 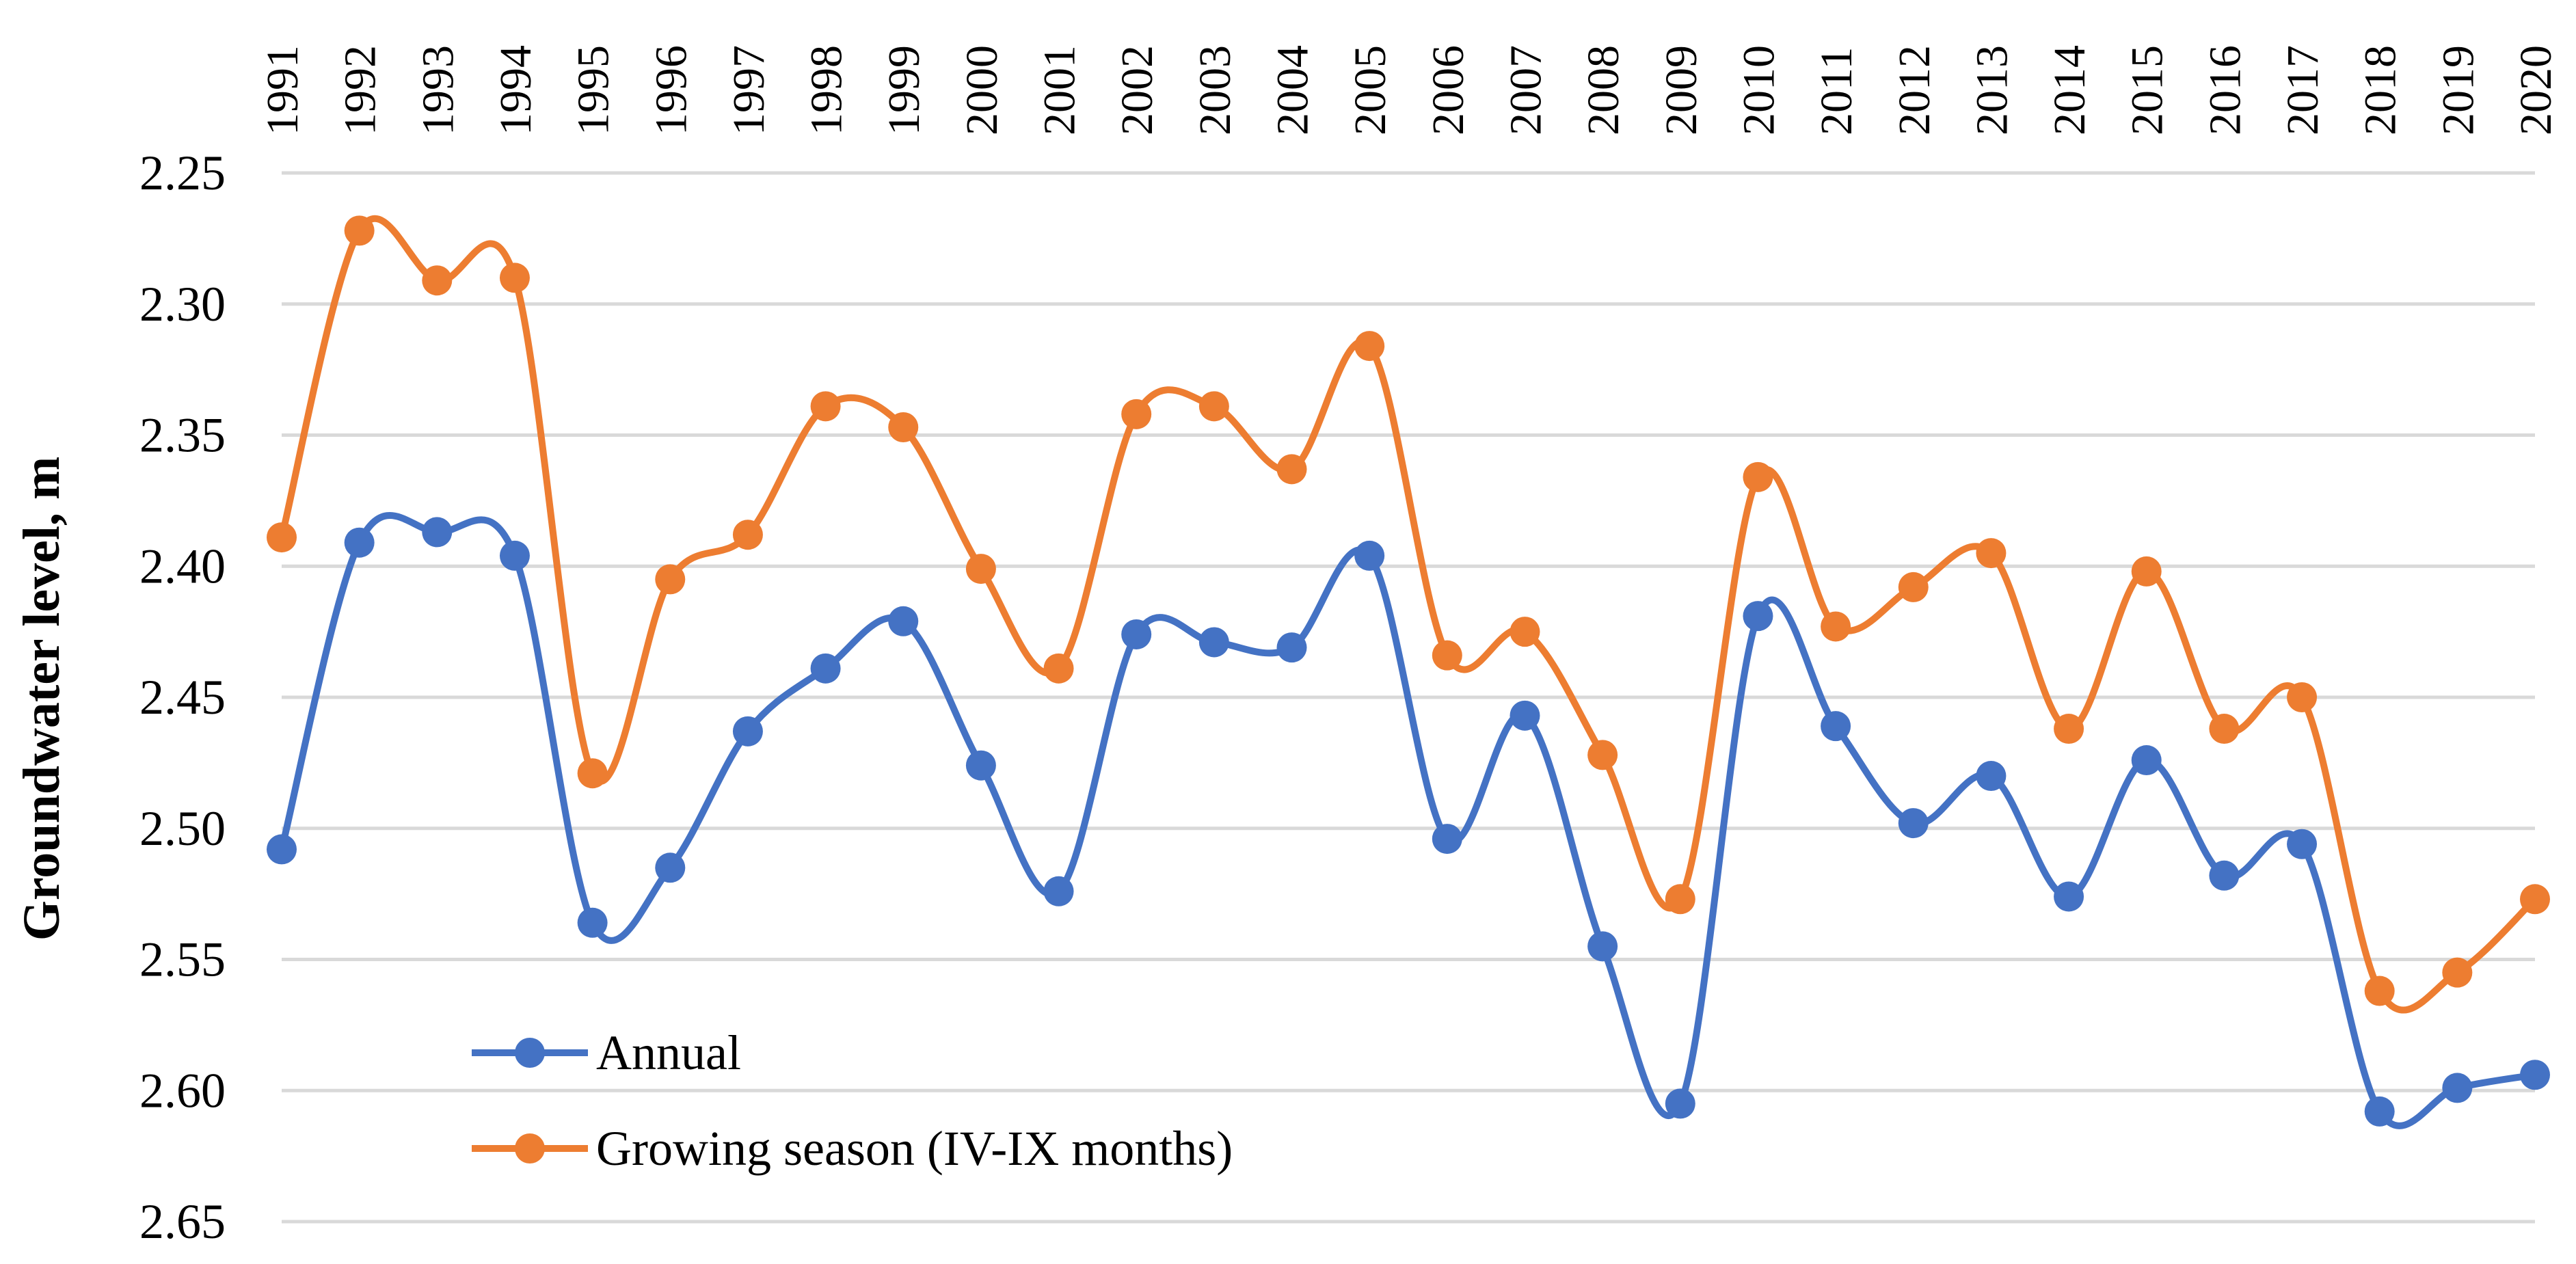 What do you see at coordinates (361, 90) in the screenshot?
I see `x-tick-label: 1992` at bounding box center [361, 90].